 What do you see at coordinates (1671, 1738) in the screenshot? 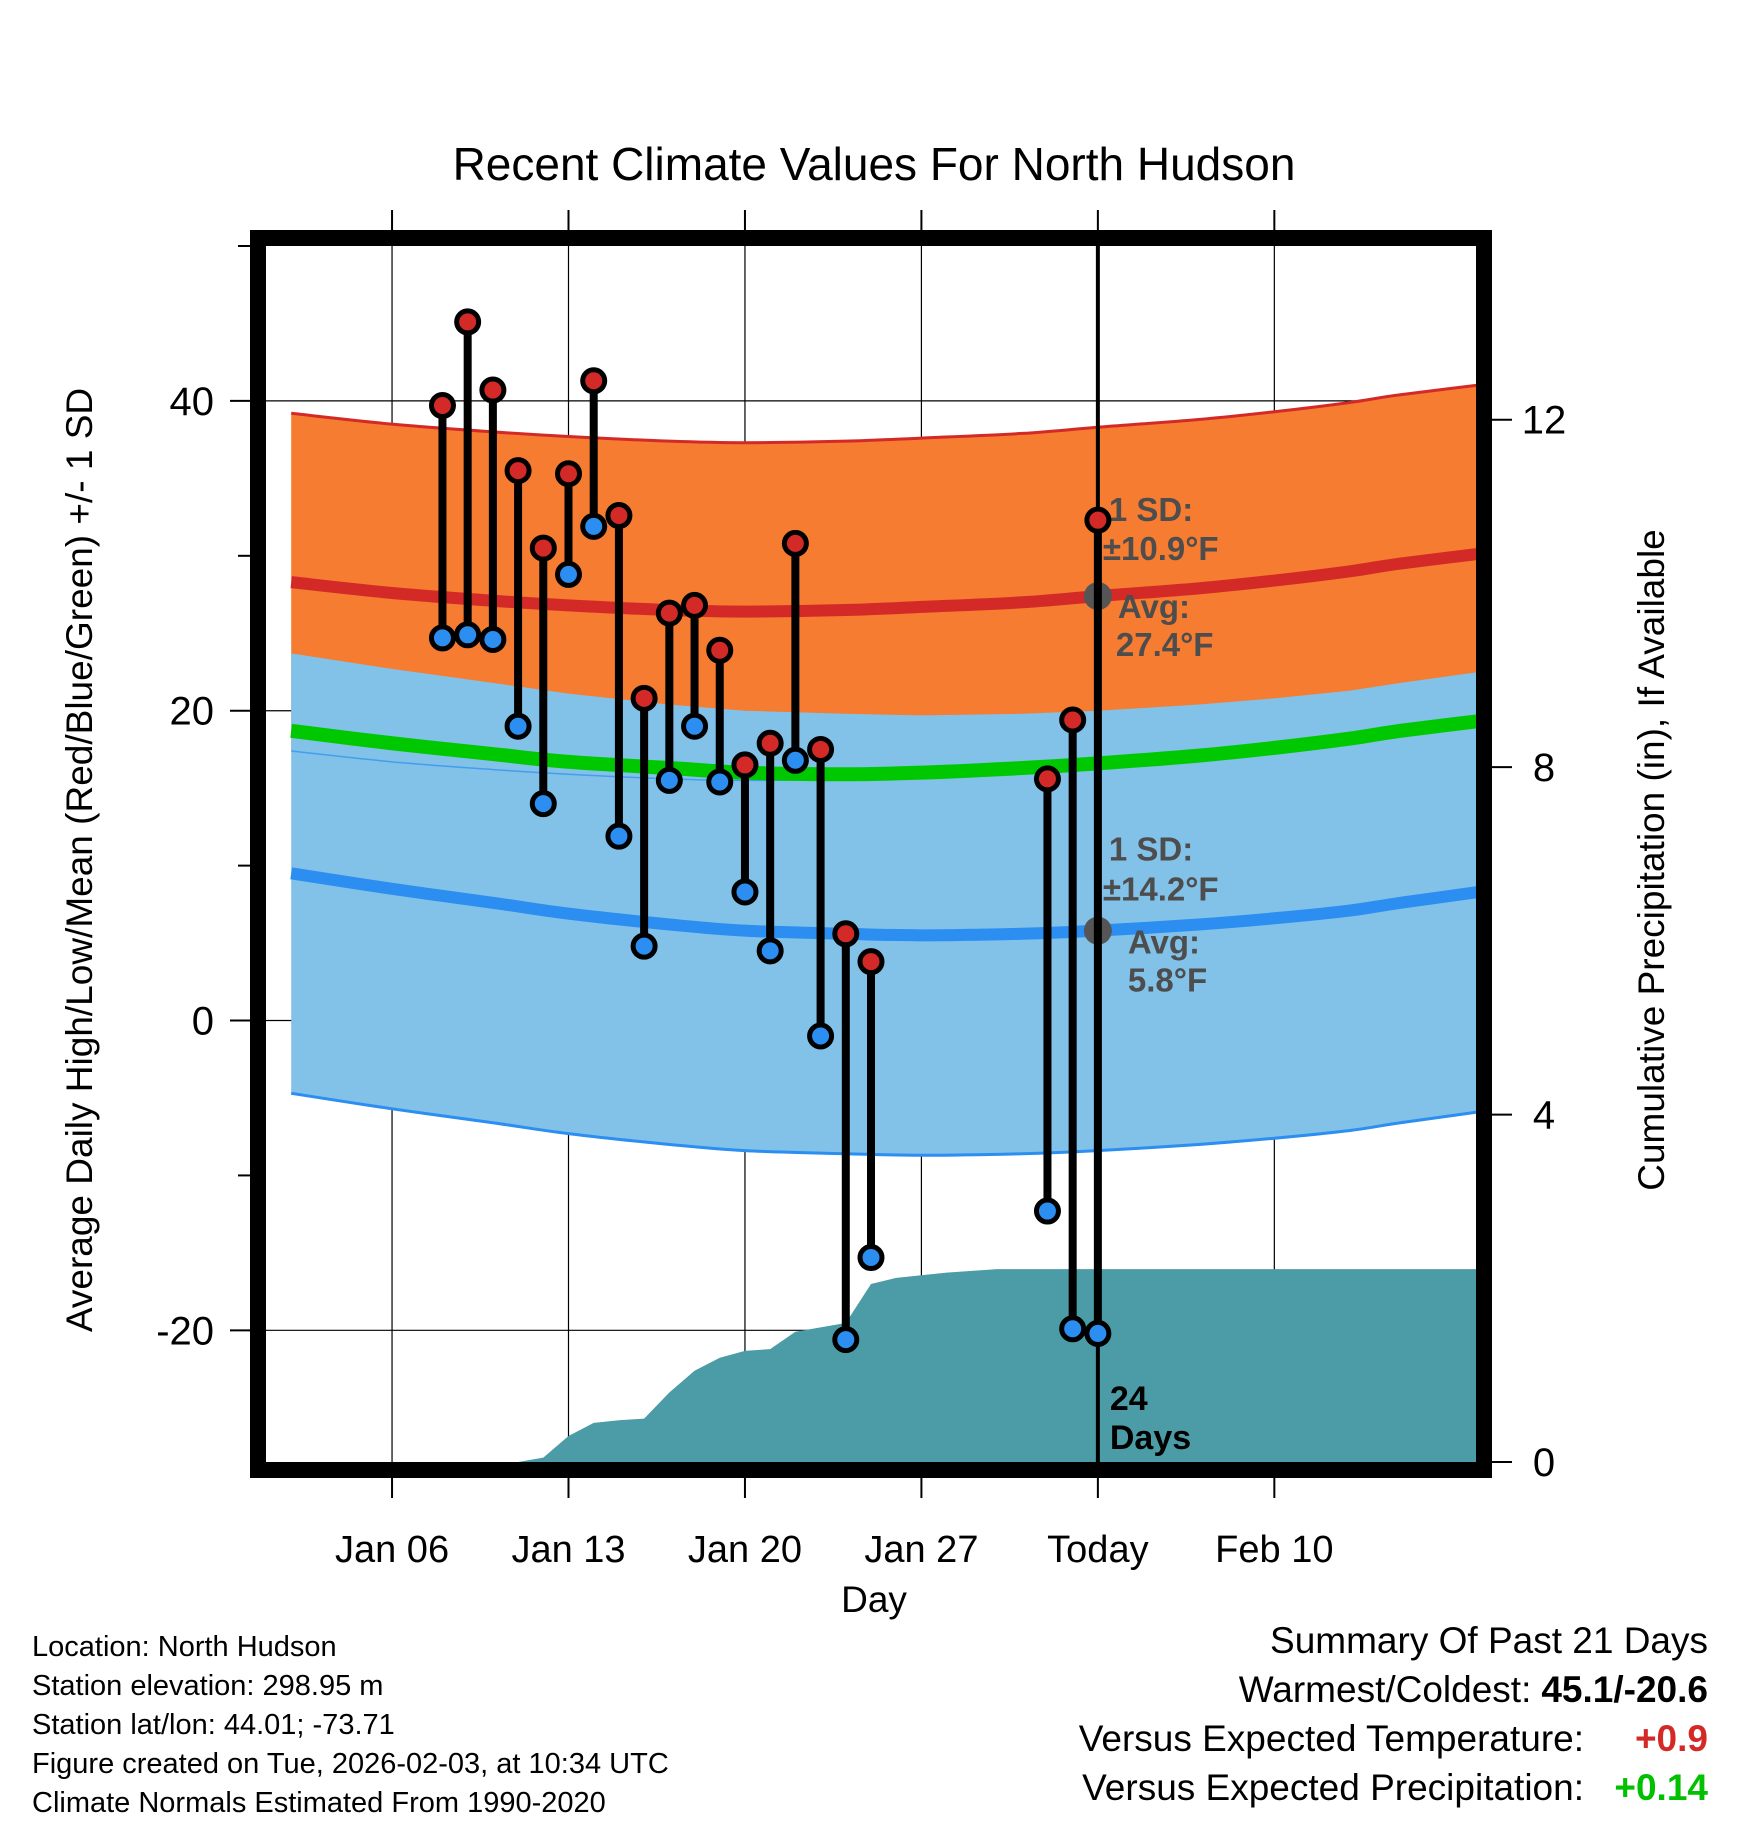
I see `temp-value: +0.9` at bounding box center [1671, 1738].